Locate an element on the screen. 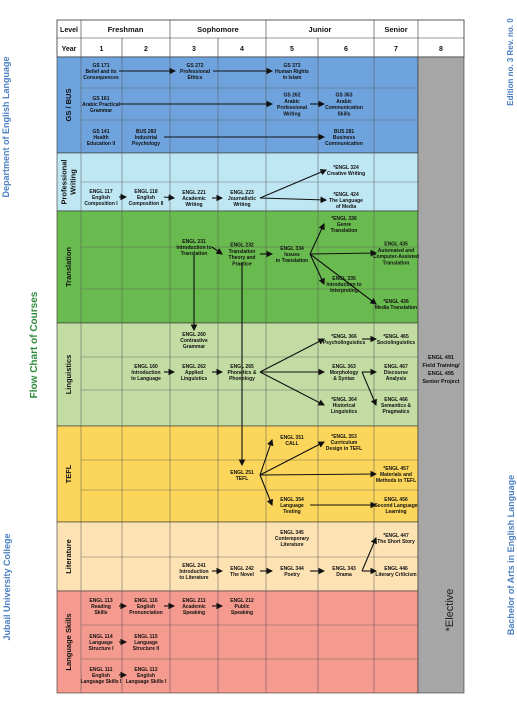  course-e116: English is located at coordinates (146, 607).